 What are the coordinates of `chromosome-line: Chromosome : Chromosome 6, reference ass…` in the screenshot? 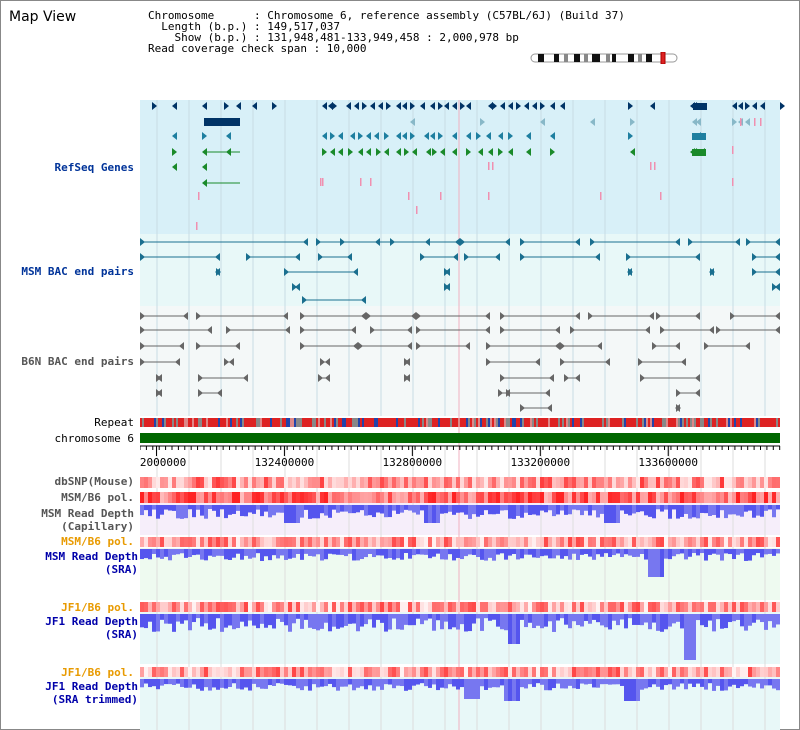 It's located at (386, 15).